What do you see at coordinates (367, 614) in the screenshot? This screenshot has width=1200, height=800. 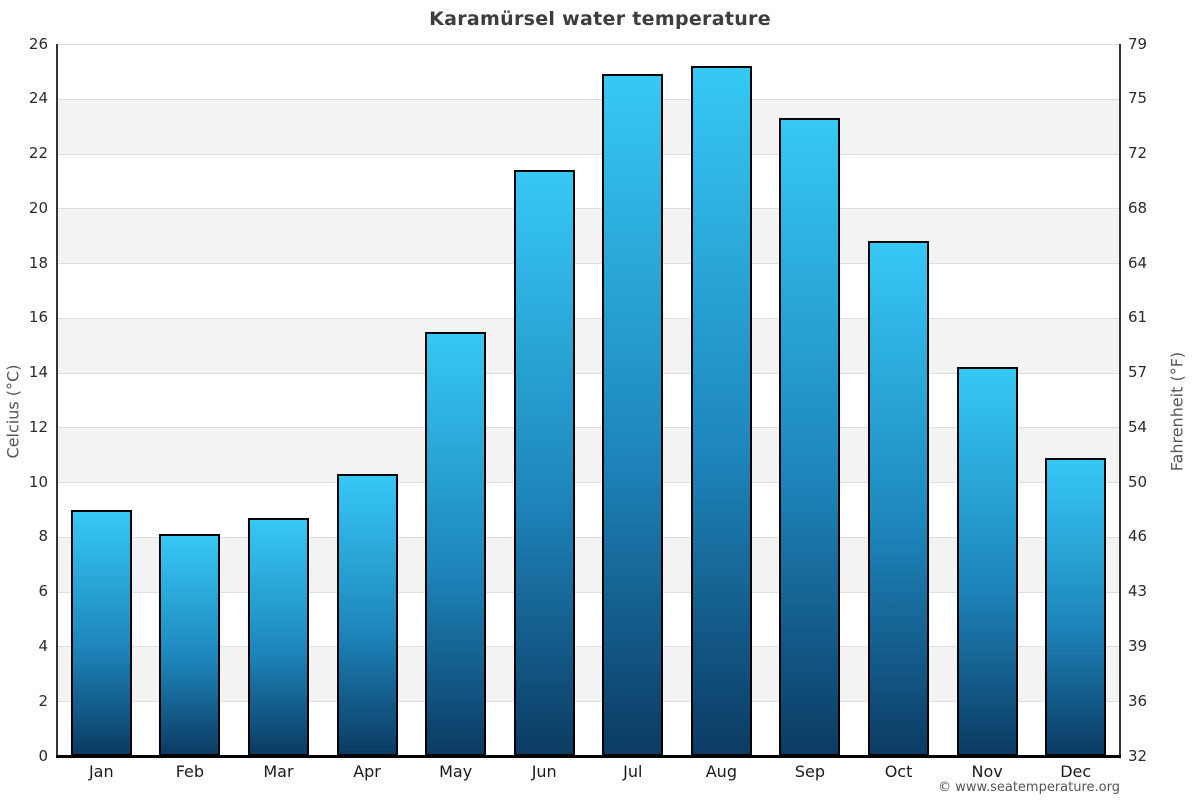 I see `bar-apr` at bounding box center [367, 614].